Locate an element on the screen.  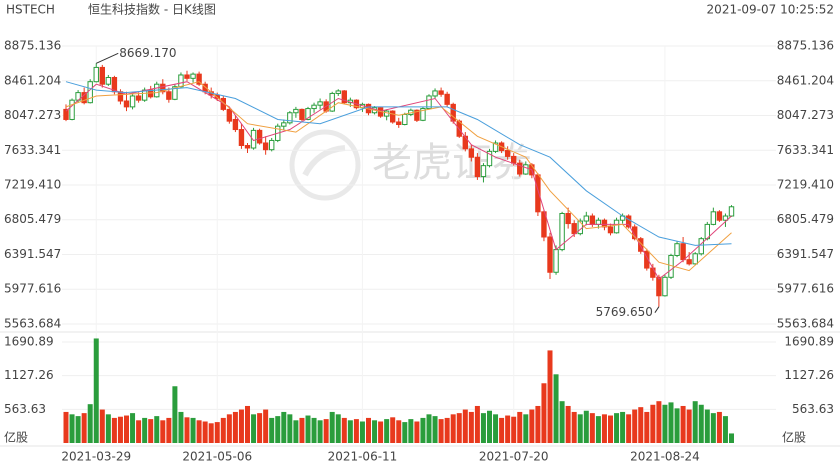
y-tick-label-right: 7633.341 is located at coordinates (805, 150).